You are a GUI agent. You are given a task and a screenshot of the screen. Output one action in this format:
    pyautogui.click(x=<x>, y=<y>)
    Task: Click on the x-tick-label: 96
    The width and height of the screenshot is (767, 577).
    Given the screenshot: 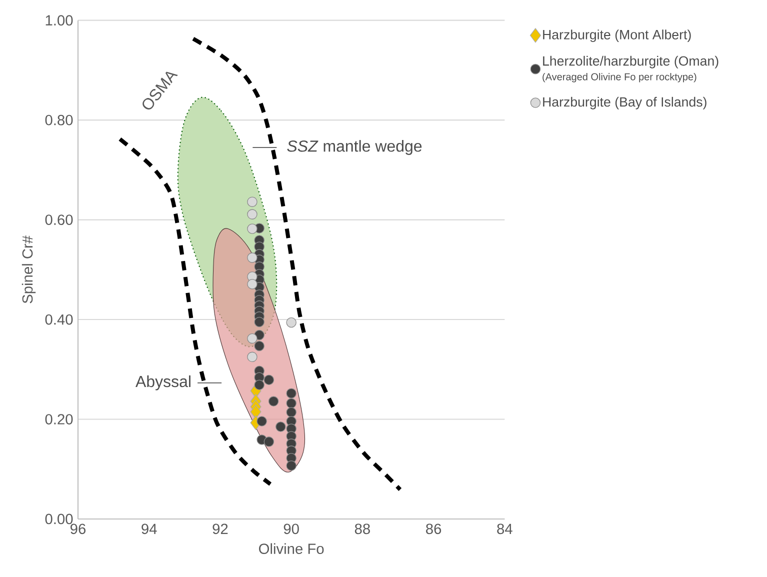 What is the action you would take?
    pyautogui.click(x=78, y=529)
    